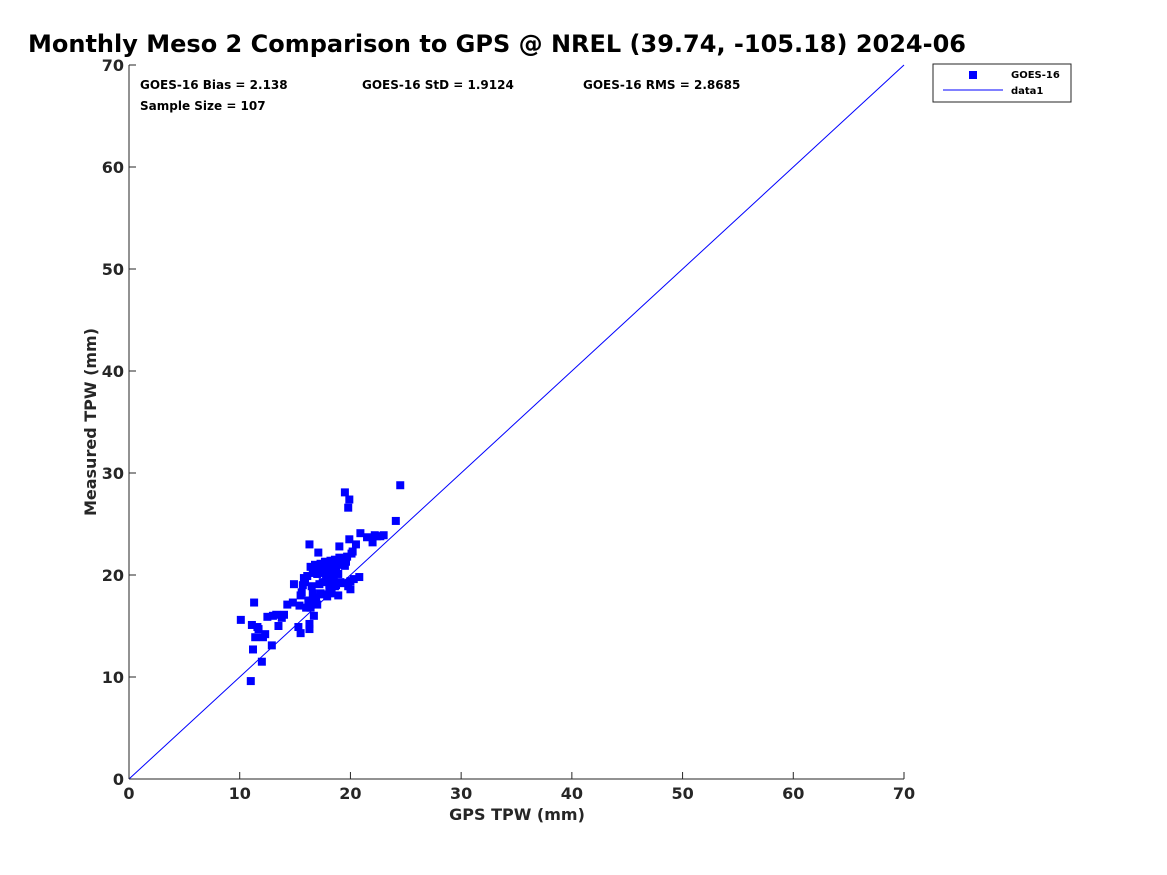  Describe the element at coordinates (113, 167) in the screenshot. I see `y-tick-label: 60` at that location.